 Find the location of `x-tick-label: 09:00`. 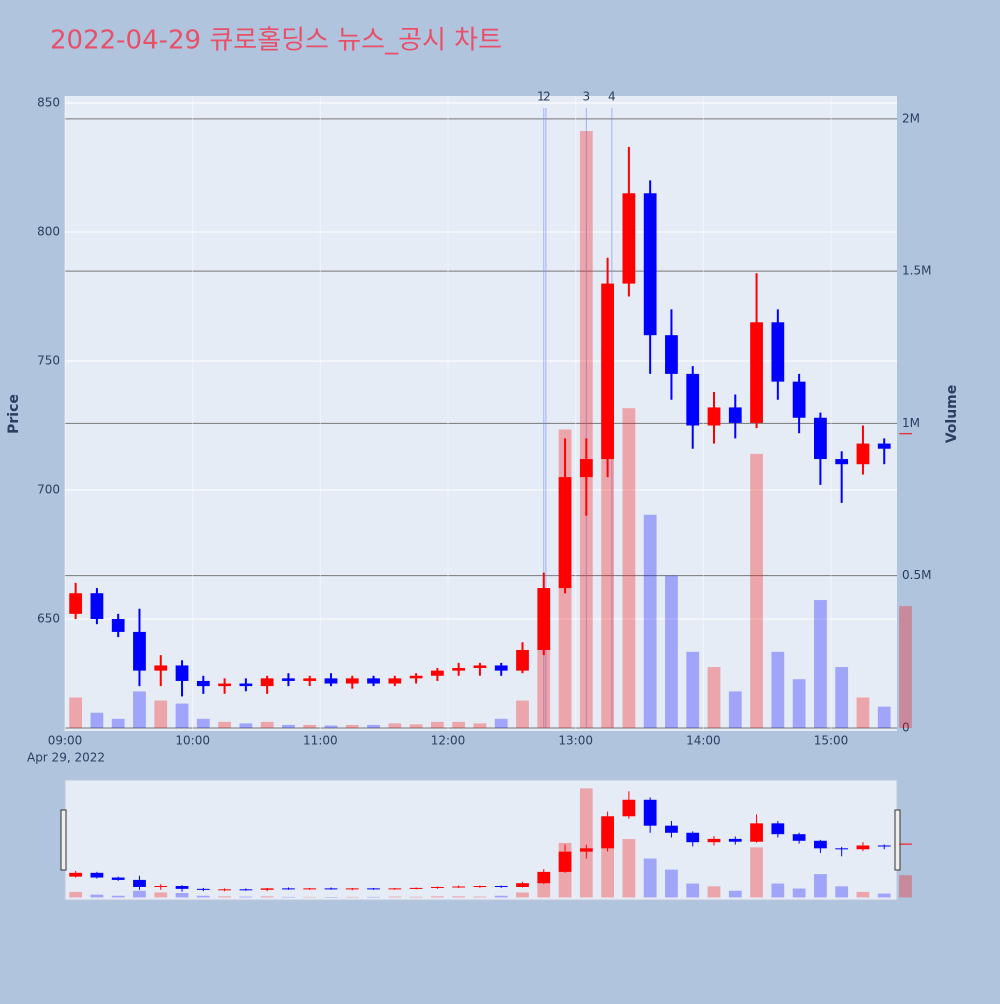

x-tick-label: 09:00 is located at coordinates (65, 741).